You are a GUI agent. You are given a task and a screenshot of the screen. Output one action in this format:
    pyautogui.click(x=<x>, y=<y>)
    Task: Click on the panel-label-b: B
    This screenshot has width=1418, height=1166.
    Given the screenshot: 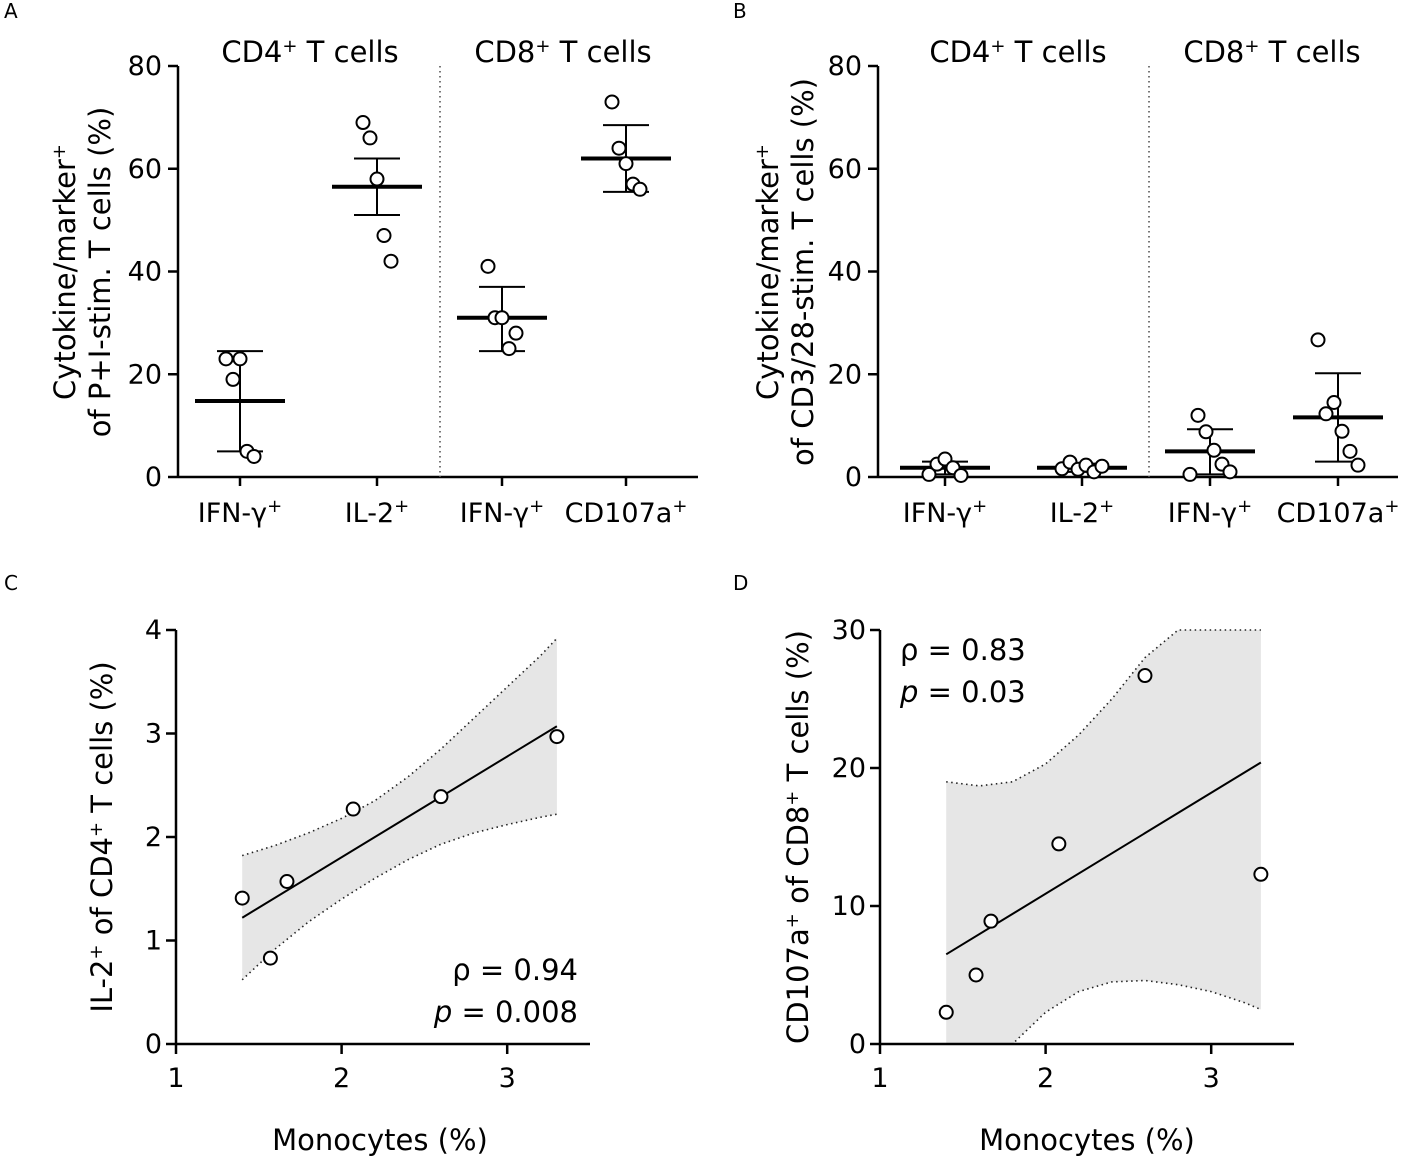 What is the action you would take?
    pyautogui.click(x=740, y=11)
    